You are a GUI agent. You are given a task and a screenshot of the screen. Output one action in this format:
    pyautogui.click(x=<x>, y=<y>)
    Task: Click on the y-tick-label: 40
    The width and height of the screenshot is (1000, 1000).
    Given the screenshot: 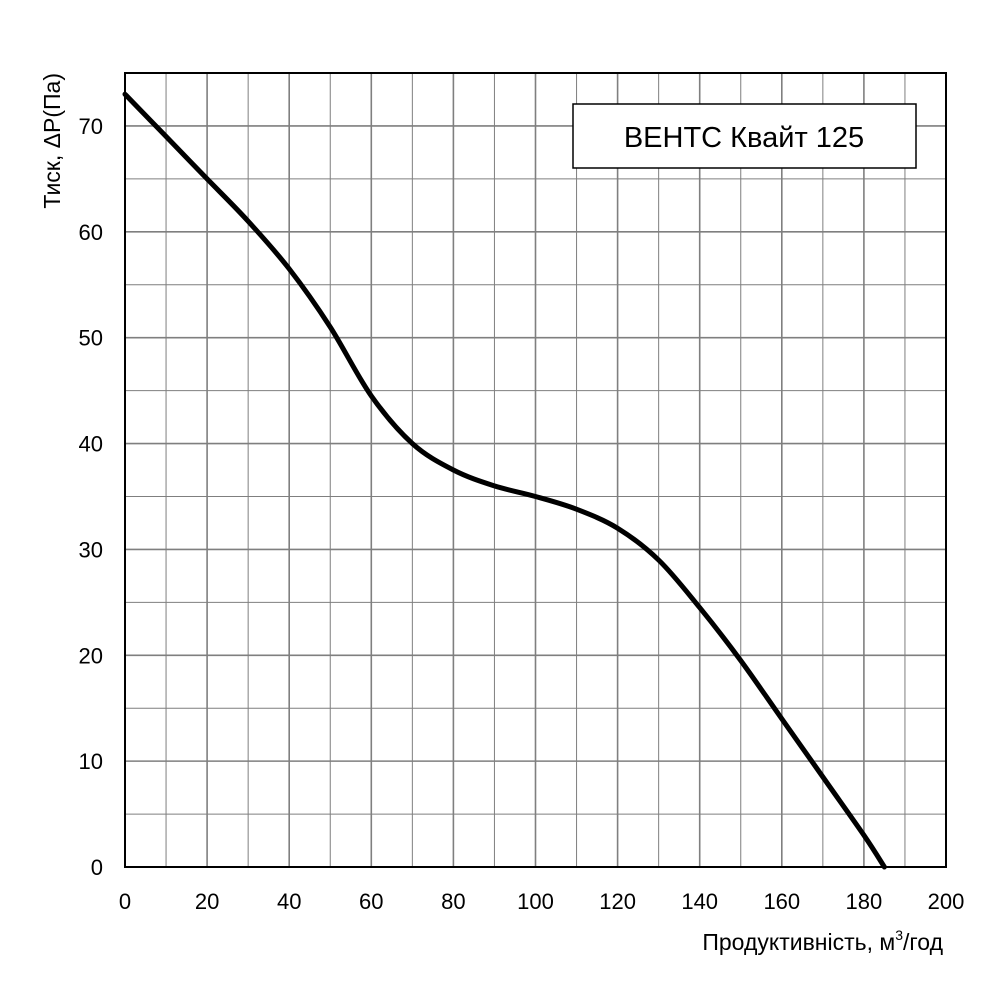 What is the action you would take?
    pyautogui.click(x=91, y=444)
    